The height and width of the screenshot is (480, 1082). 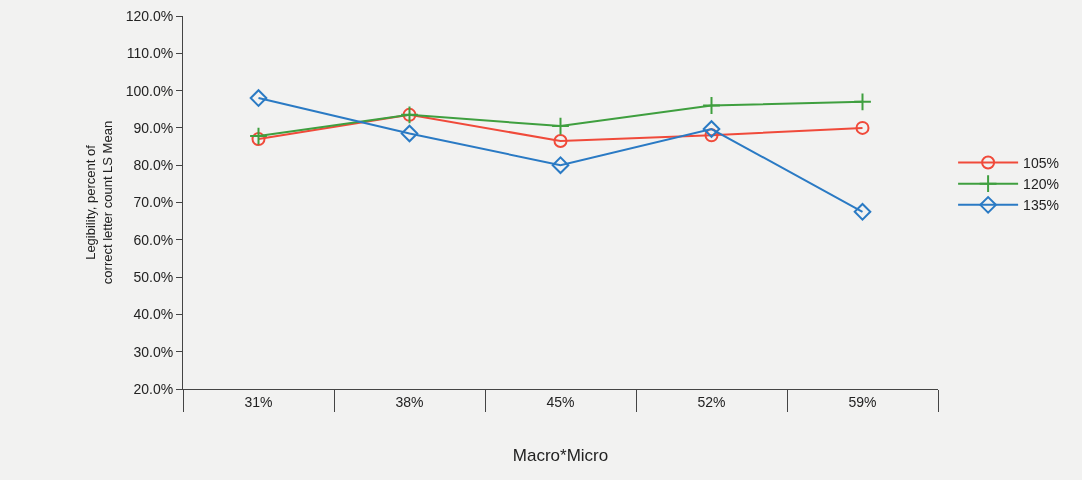 I want to click on x-axis-title: Macro*Micro, so click(x=560, y=456).